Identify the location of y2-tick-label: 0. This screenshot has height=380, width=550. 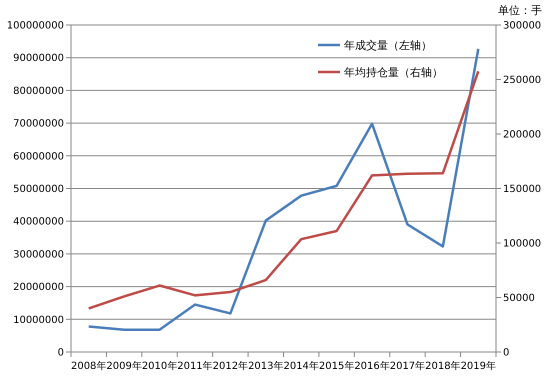
(506, 353).